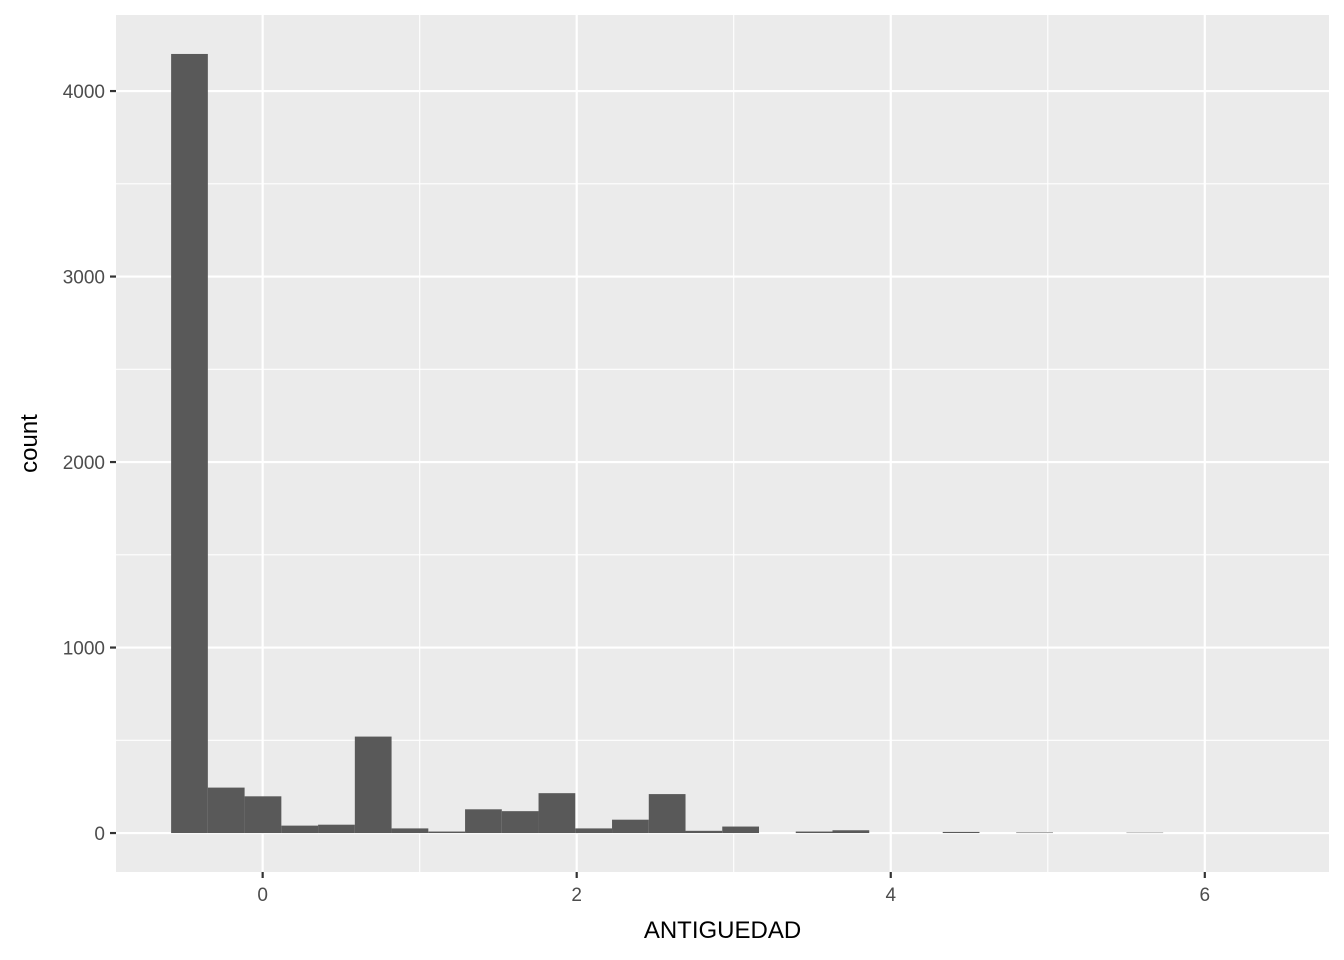  What do you see at coordinates (84, 92) in the screenshot?
I see `y-tick-label: 4000` at bounding box center [84, 92].